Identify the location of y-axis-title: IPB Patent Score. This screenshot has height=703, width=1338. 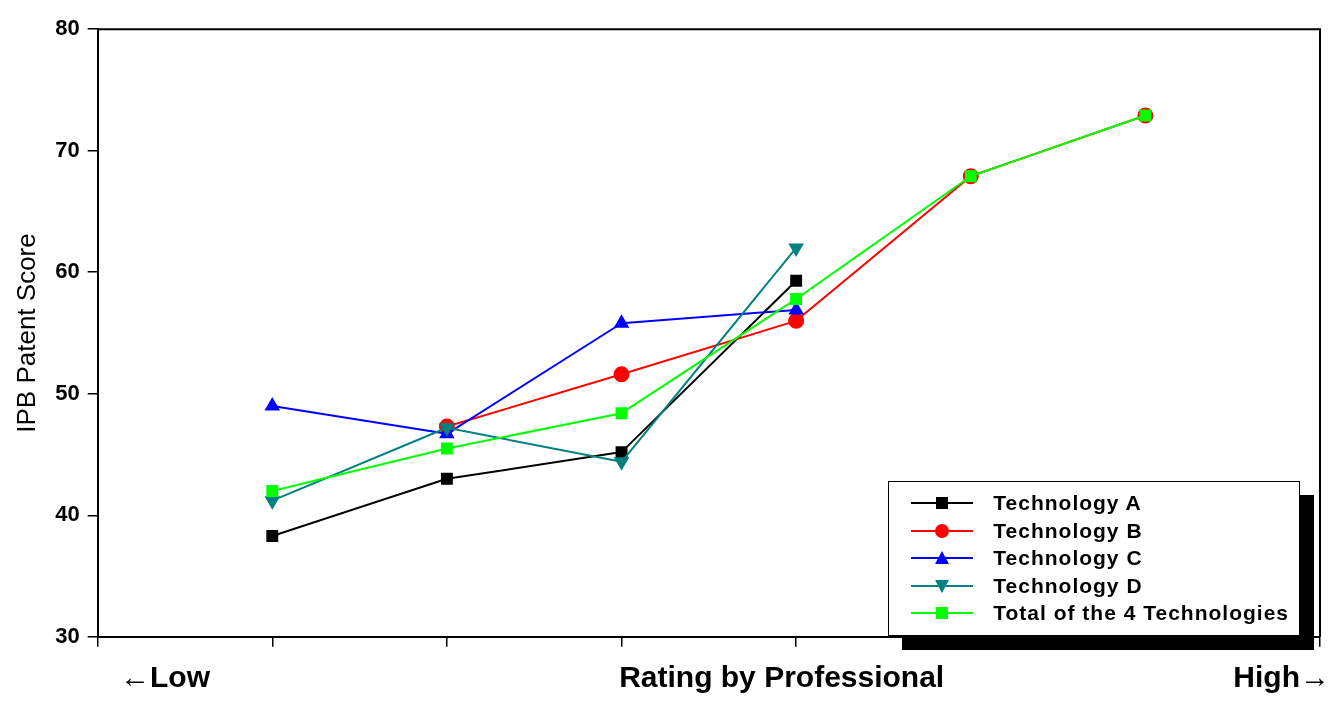
(25, 333).